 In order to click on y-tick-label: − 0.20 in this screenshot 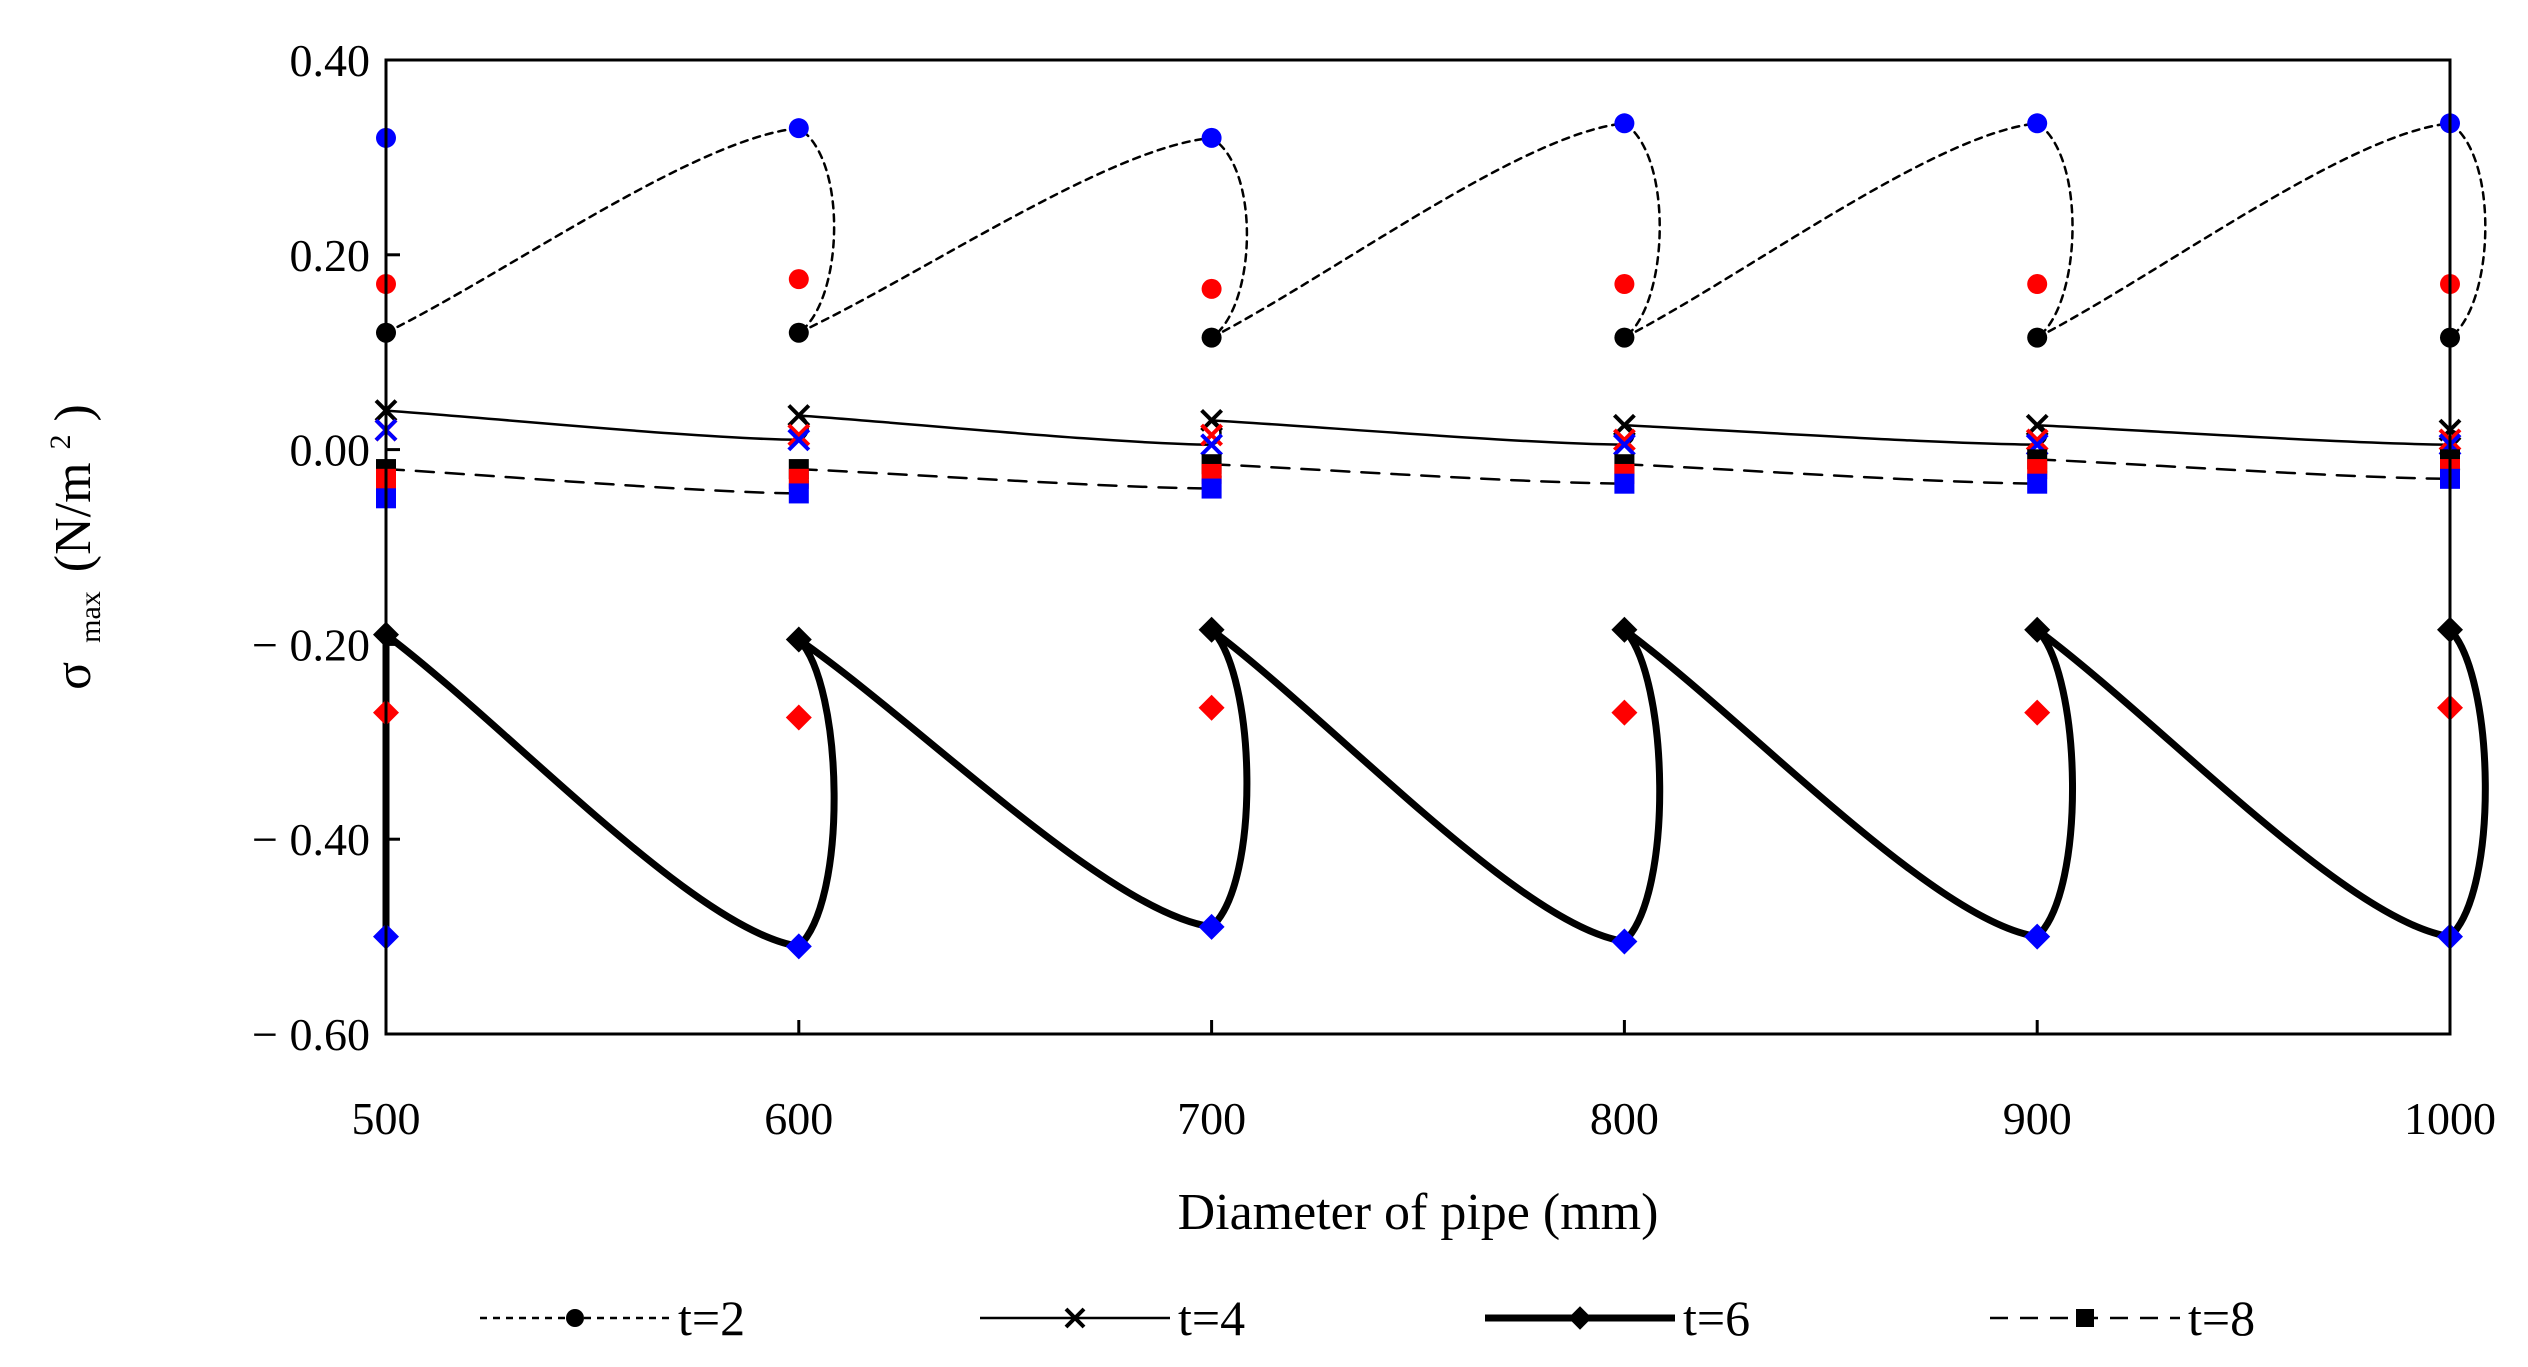, I will do `click(311, 644)`.